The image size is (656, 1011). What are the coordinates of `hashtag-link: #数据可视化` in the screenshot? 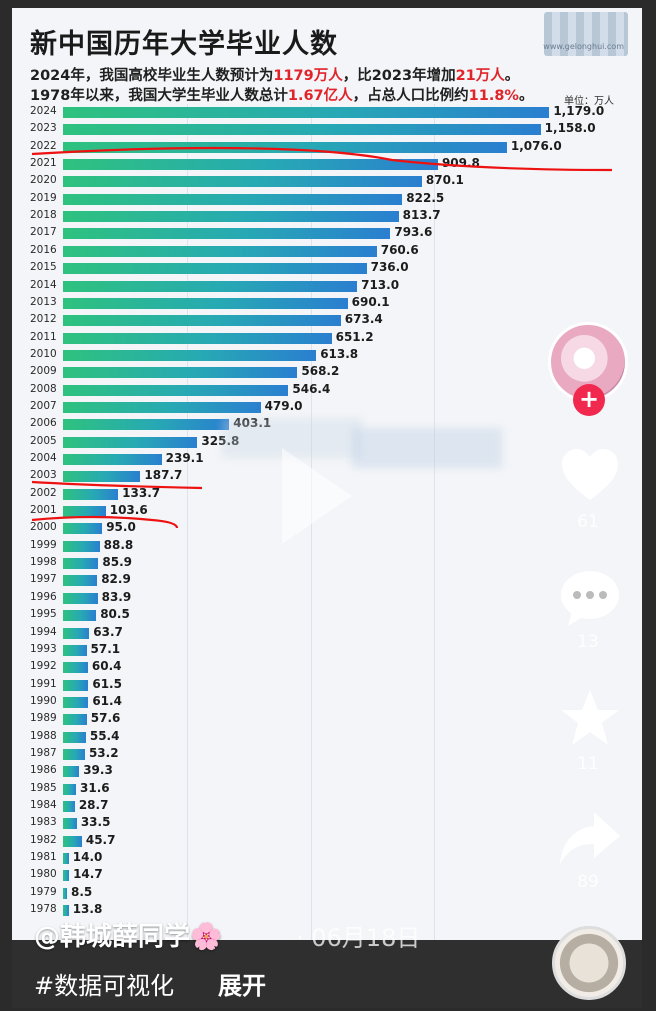 It's located at (104, 986).